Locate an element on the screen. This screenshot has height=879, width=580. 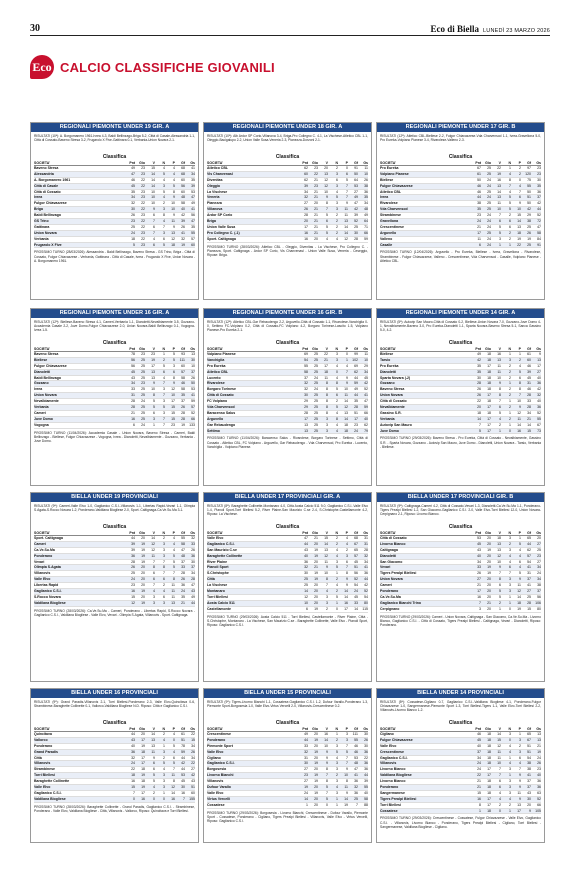
stat-cell: 36 is located at coordinates (306, 561).